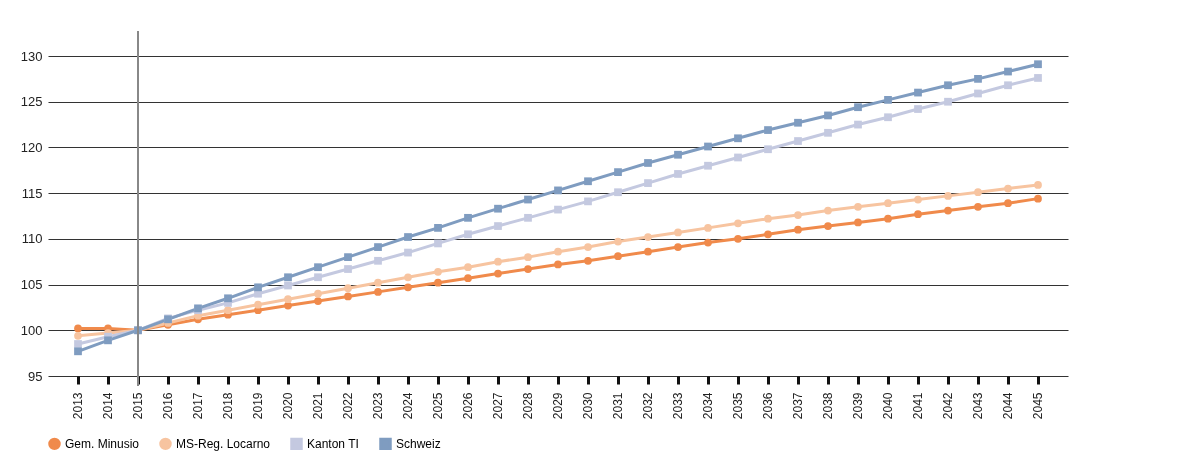  Describe the element at coordinates (31, 330) in the screenshot. I see `y-tick-label: 100` at that location.